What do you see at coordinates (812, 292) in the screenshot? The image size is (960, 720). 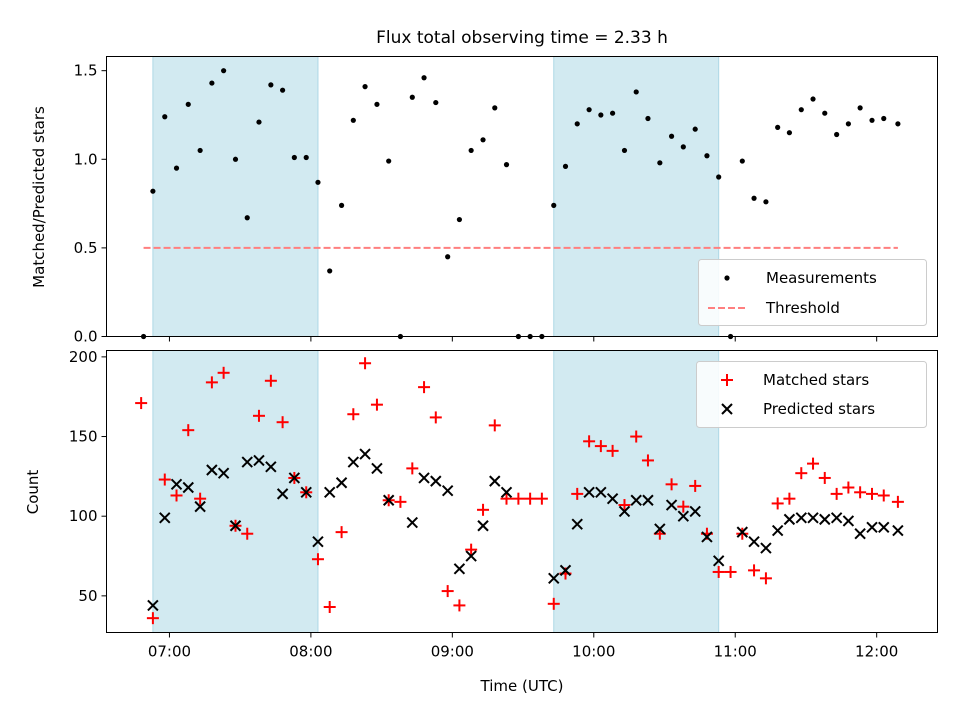 I see `top-legend: Measurements Threshold` at bounding box center [812, 292].